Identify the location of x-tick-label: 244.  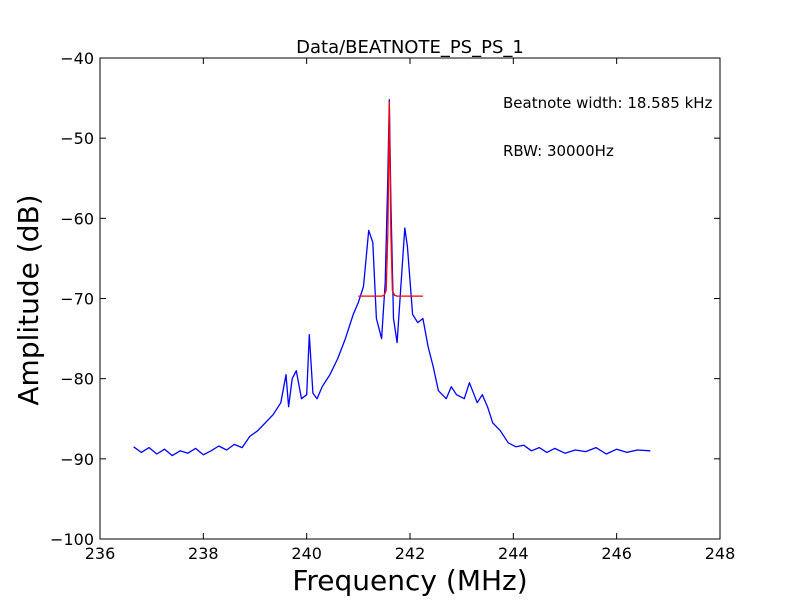
(513, 553).